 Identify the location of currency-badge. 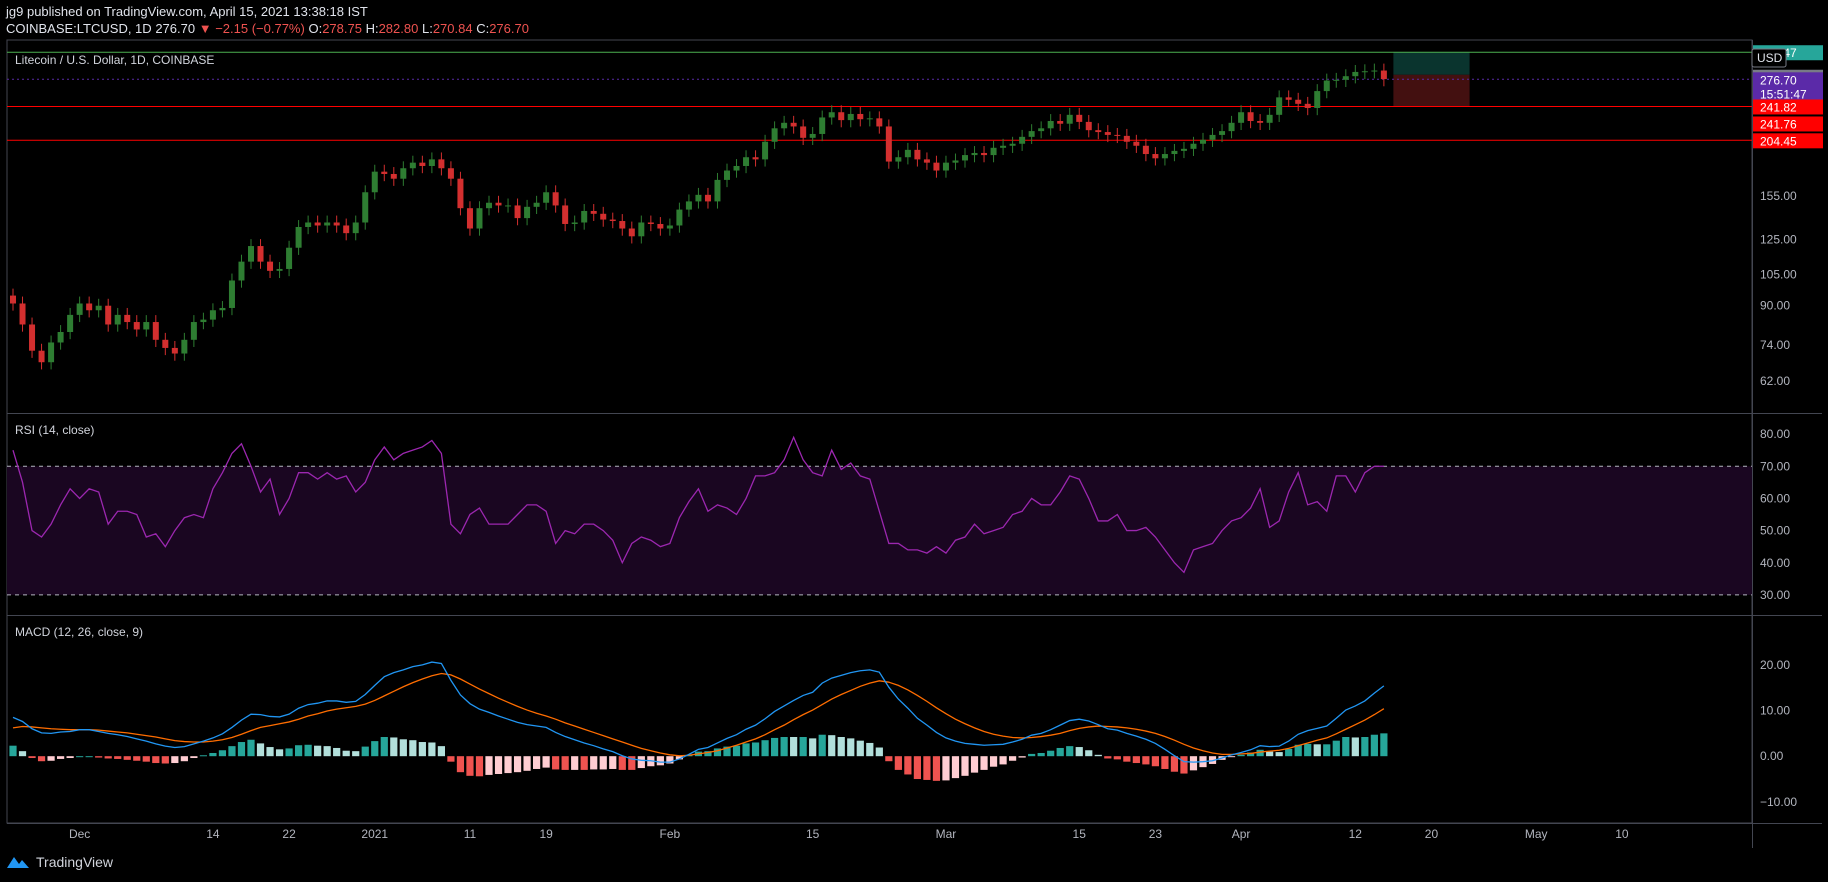
(1769, 58).